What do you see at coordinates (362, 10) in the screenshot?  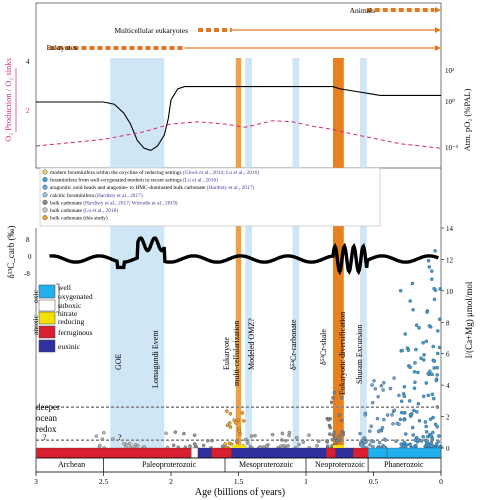 I see `timeline-label-animals: Animals` at bounding box center [362, 10].